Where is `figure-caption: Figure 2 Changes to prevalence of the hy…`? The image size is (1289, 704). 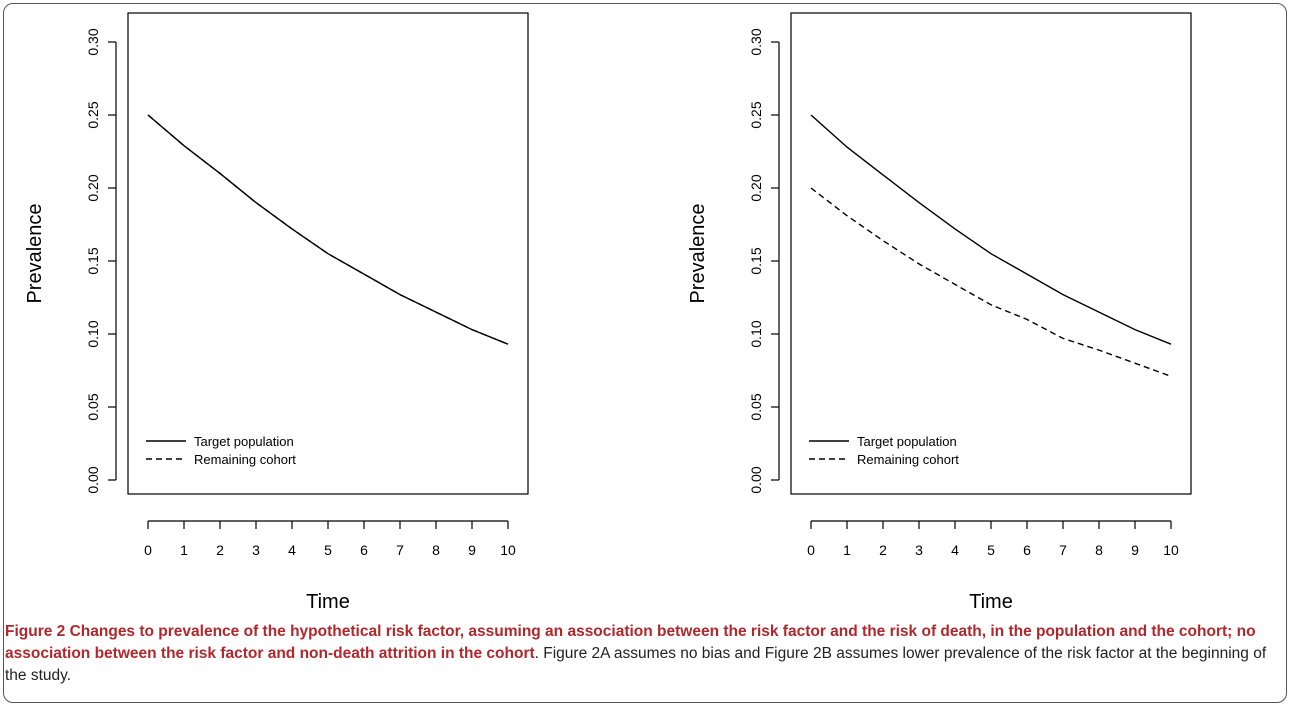
figure-caption: Figure 2 Changes to prevalence of the hy… is located at coordinates (640, 654).